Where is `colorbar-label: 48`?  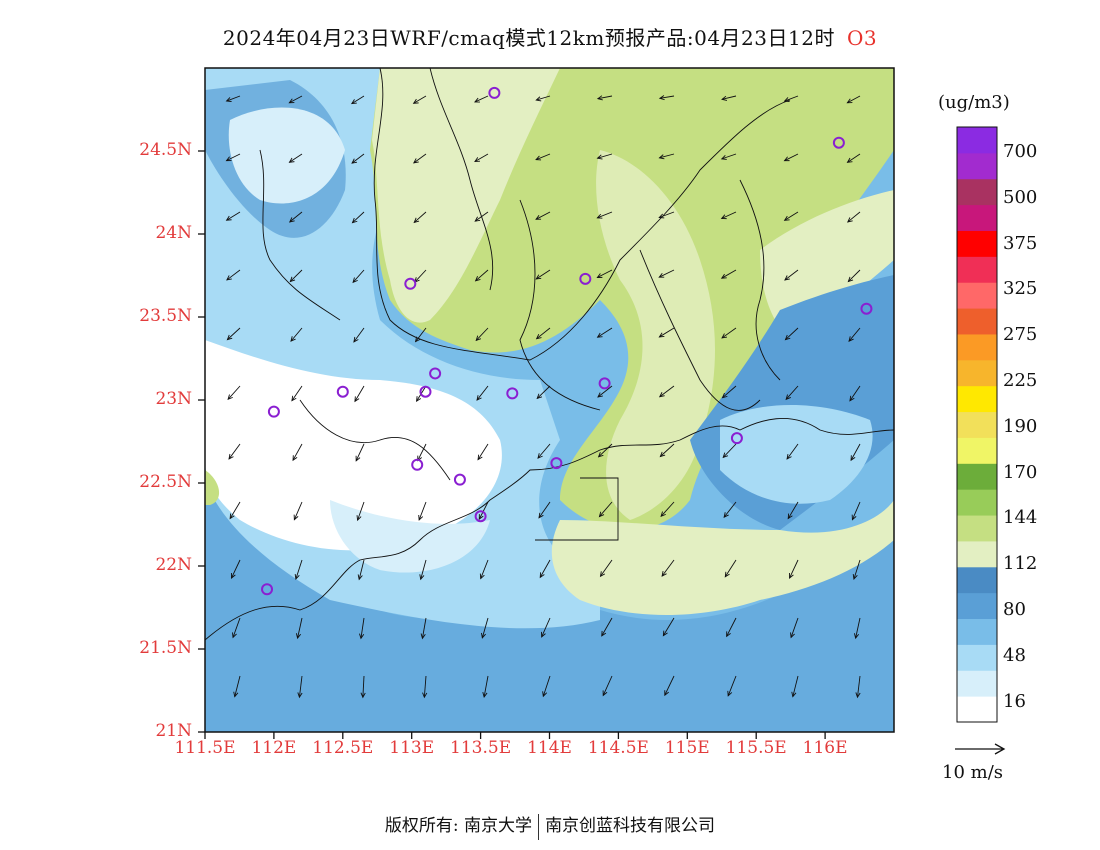 colorbar-label: 48 is located at coordinates (1014, 655).